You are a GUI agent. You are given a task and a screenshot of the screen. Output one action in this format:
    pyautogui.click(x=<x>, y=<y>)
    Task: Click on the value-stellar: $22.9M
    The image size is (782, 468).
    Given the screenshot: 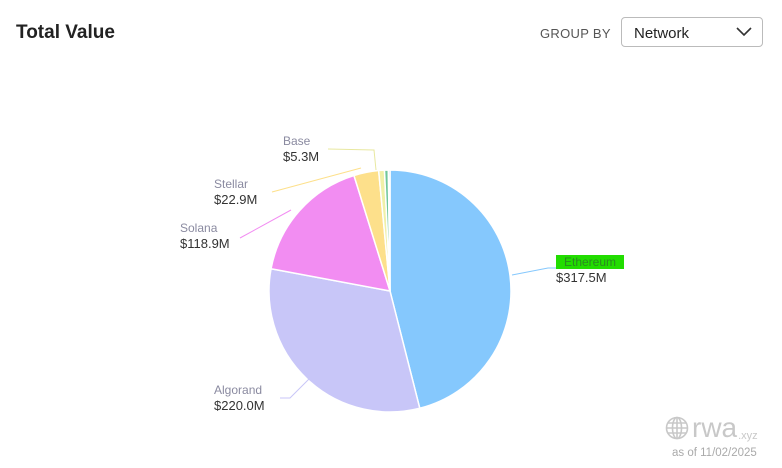 What is the action you would take?
    pyautogui.click(x=236, y=199)
    